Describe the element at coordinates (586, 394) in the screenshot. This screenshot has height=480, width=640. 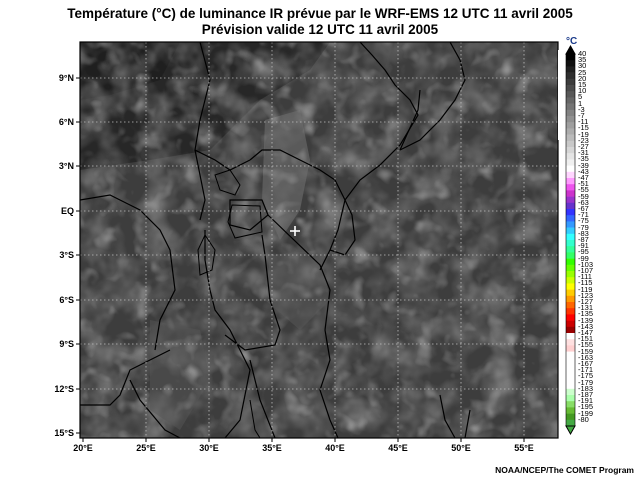
I see `scale-label: -187` at that location.